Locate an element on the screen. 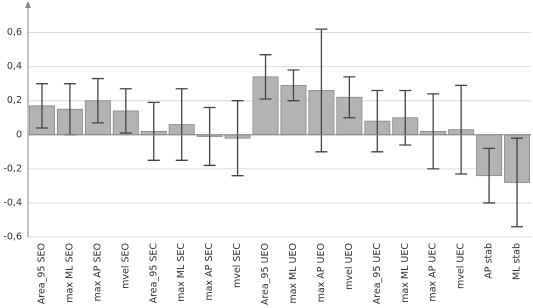  x-tick-label: max AP SEO is located at coordinates (97, 272).